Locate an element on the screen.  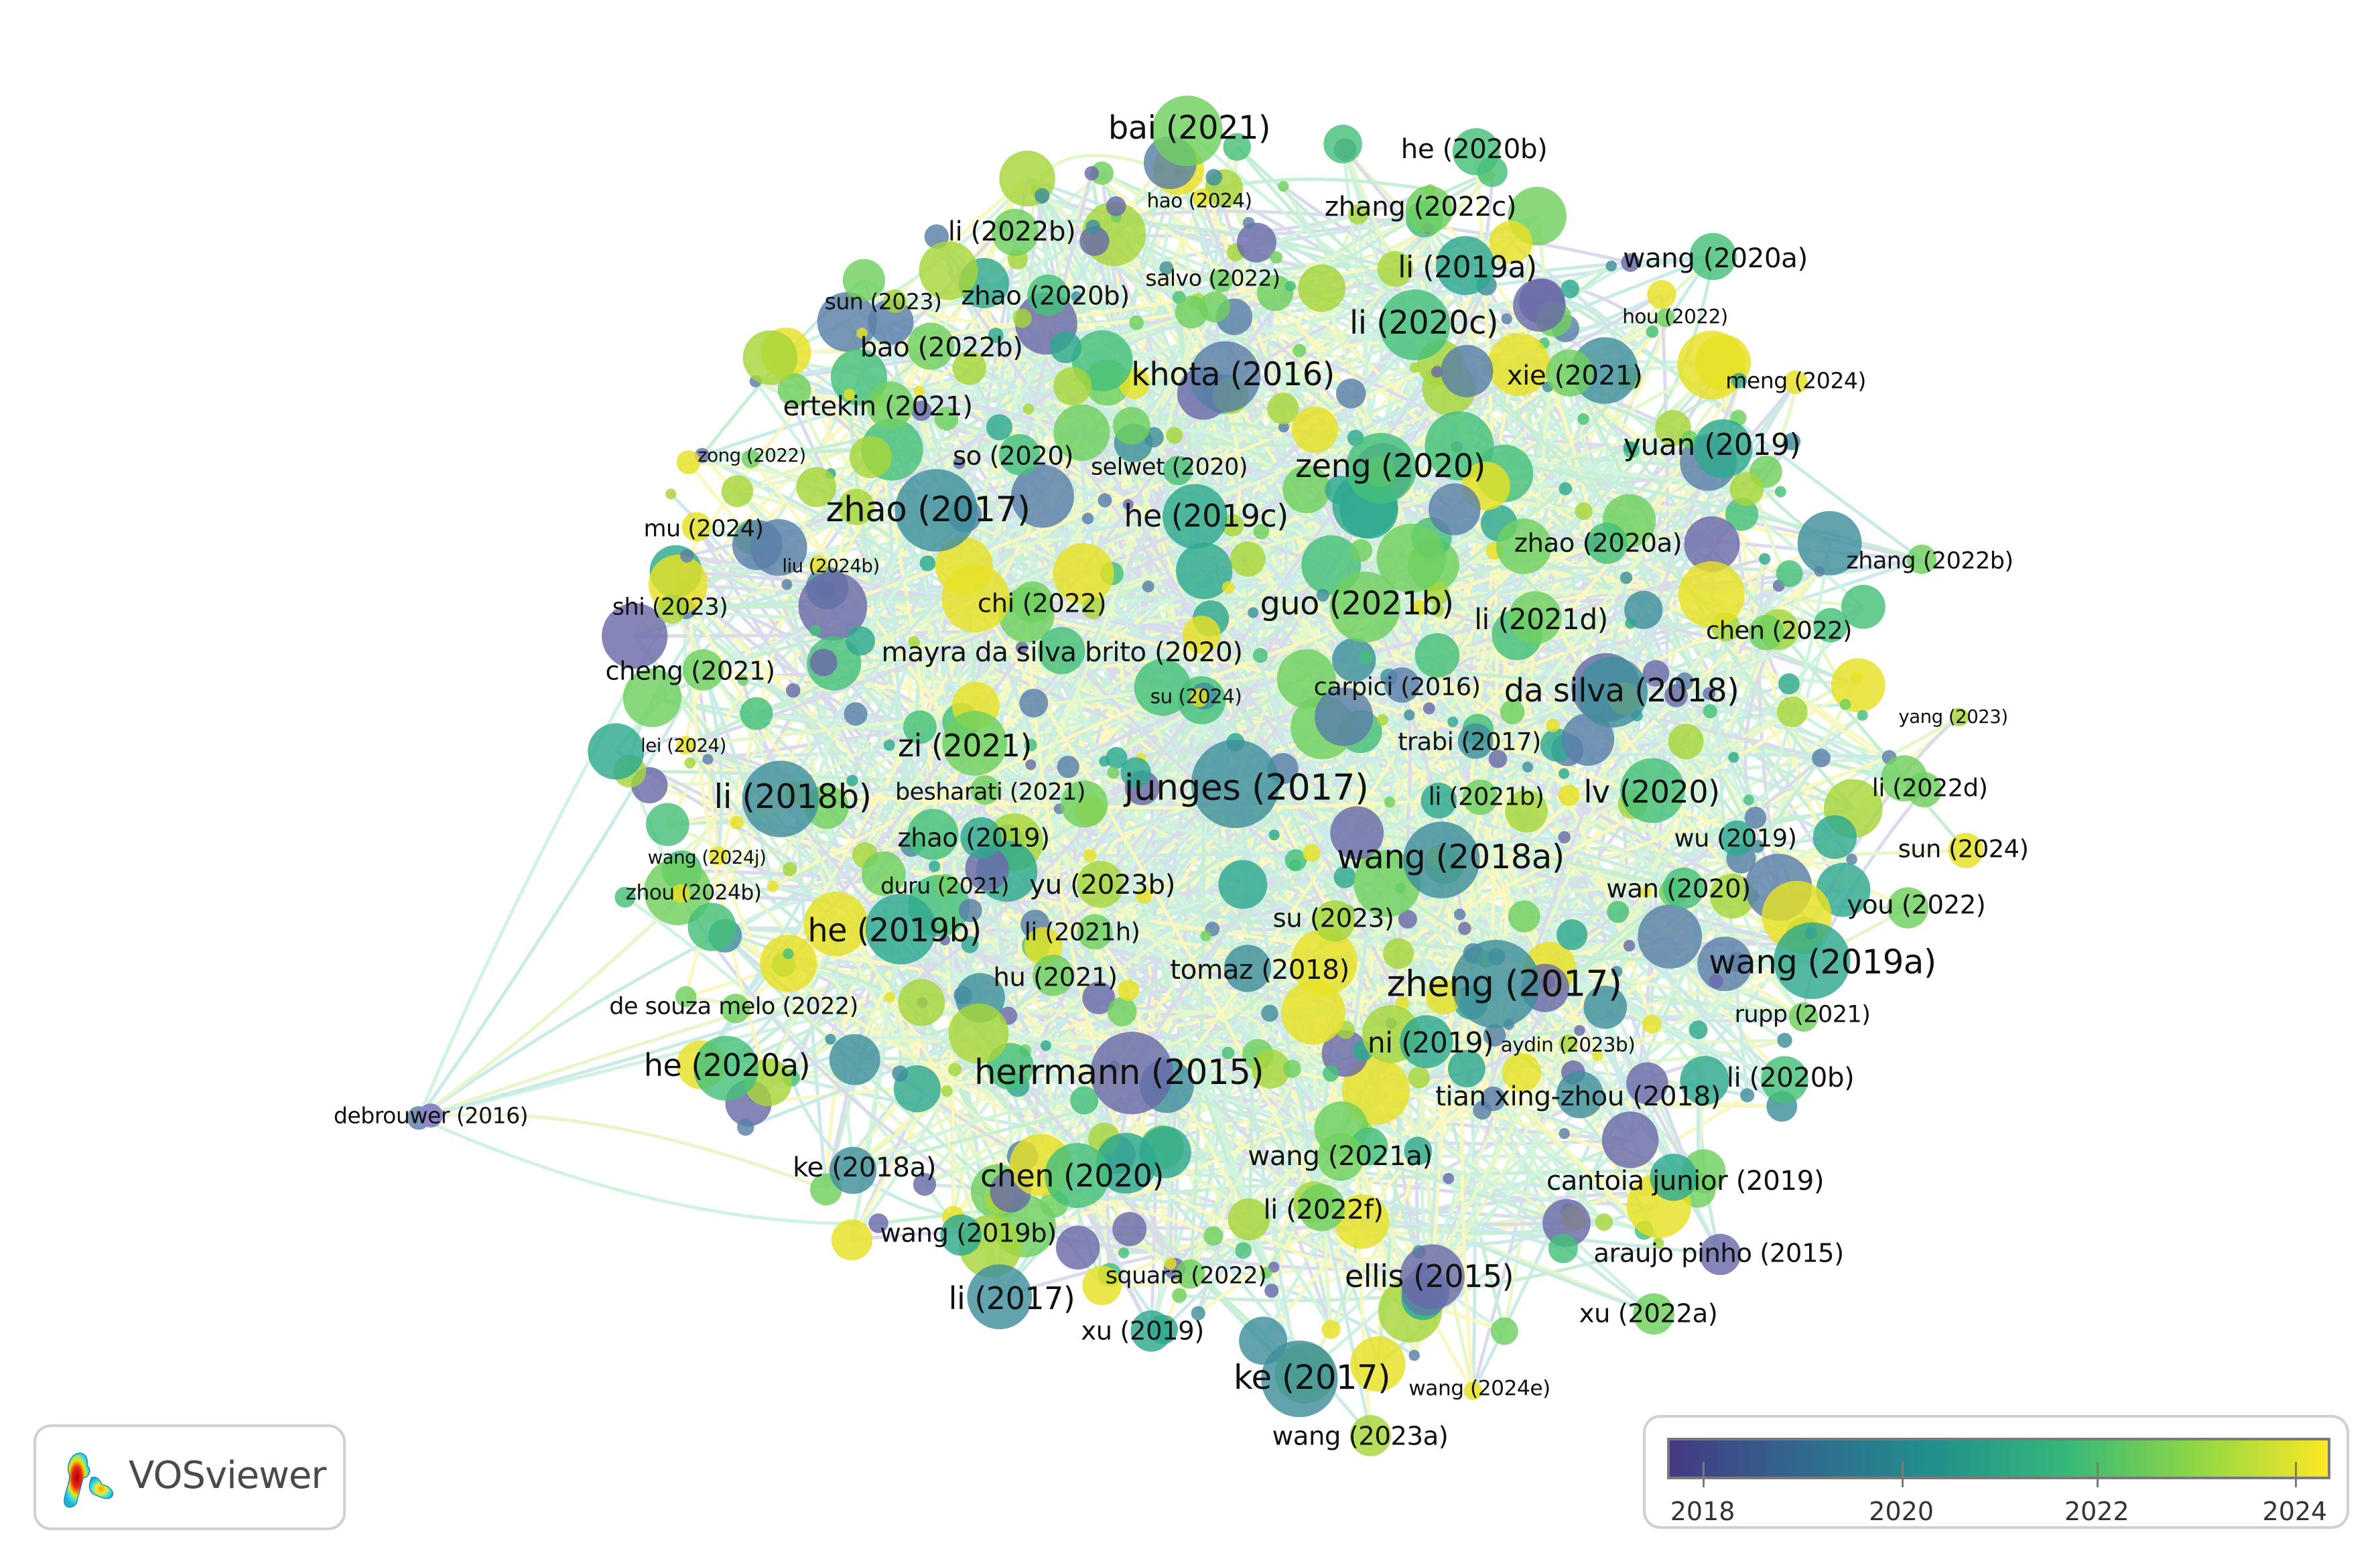
node-label: debrouwer (2016) is located at coordinates (431, 1115).